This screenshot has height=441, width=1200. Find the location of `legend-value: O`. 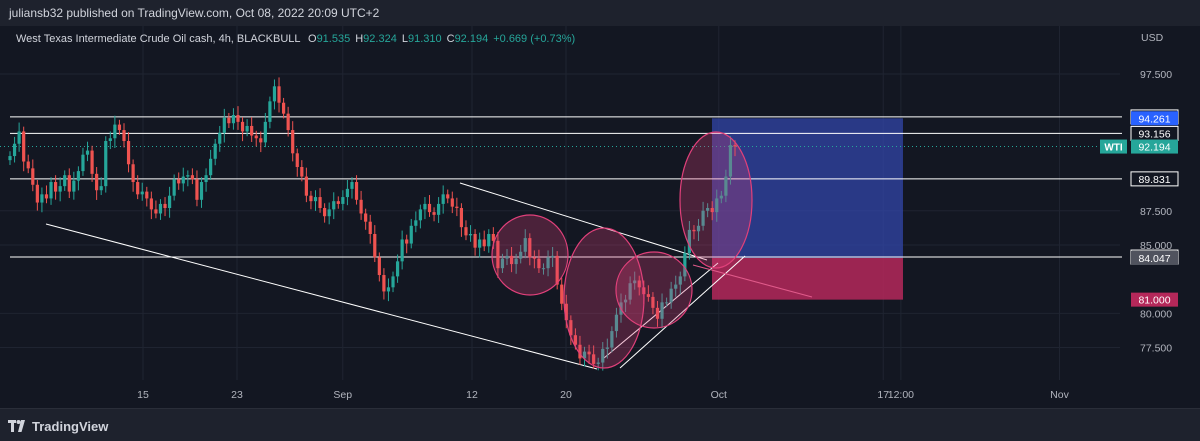

legend-value: O is located at coordinates (312, 39).